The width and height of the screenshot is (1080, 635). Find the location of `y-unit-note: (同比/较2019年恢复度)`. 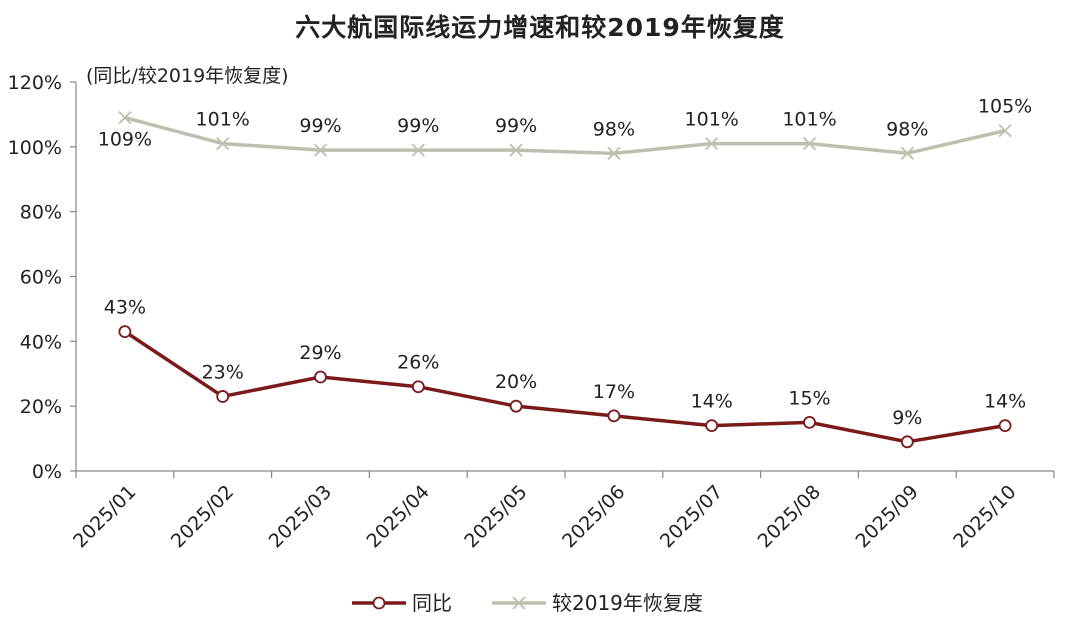

y-unit-note: (同比/较2019年恢复度) is located at coordinates (187, 76).